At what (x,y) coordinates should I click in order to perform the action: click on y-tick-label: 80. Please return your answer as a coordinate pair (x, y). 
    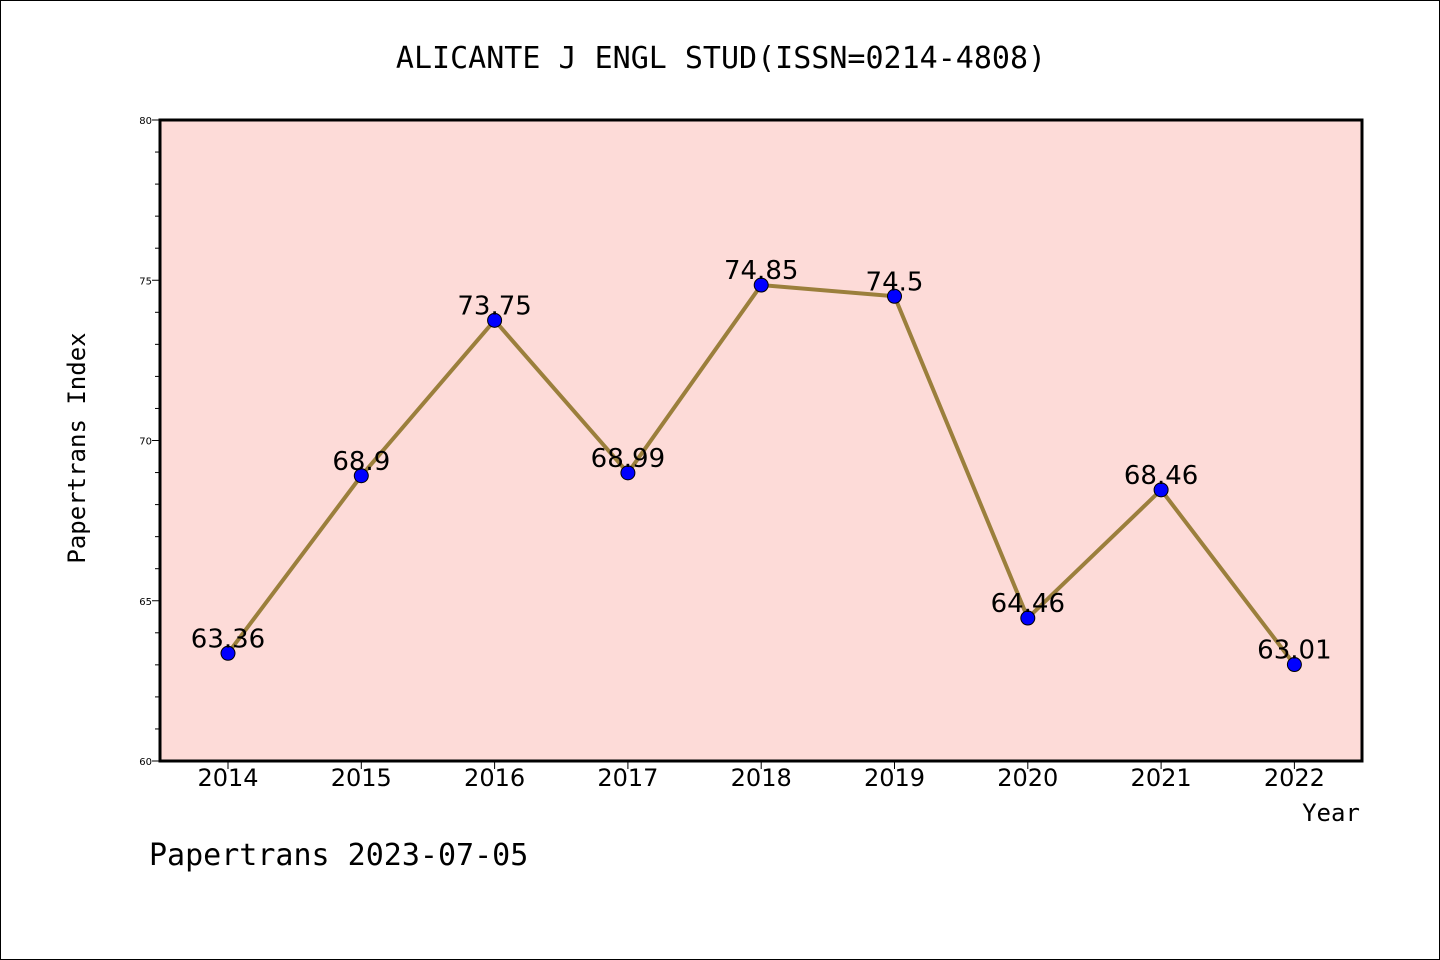
    Looking at the image, I should click on (145, 121).